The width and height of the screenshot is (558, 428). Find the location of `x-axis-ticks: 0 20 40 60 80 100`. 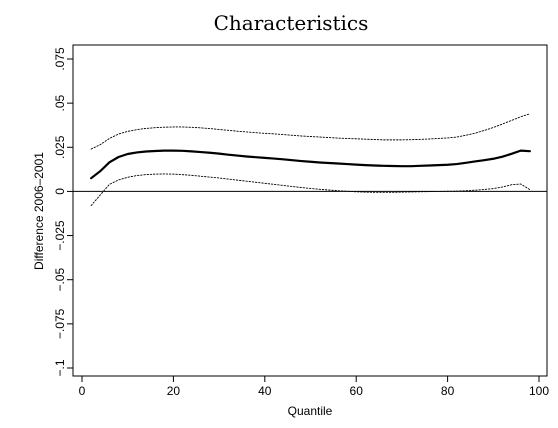

x-axis-ticks: 0 20 40 60 80 100 is located at coordinates (314, 387).